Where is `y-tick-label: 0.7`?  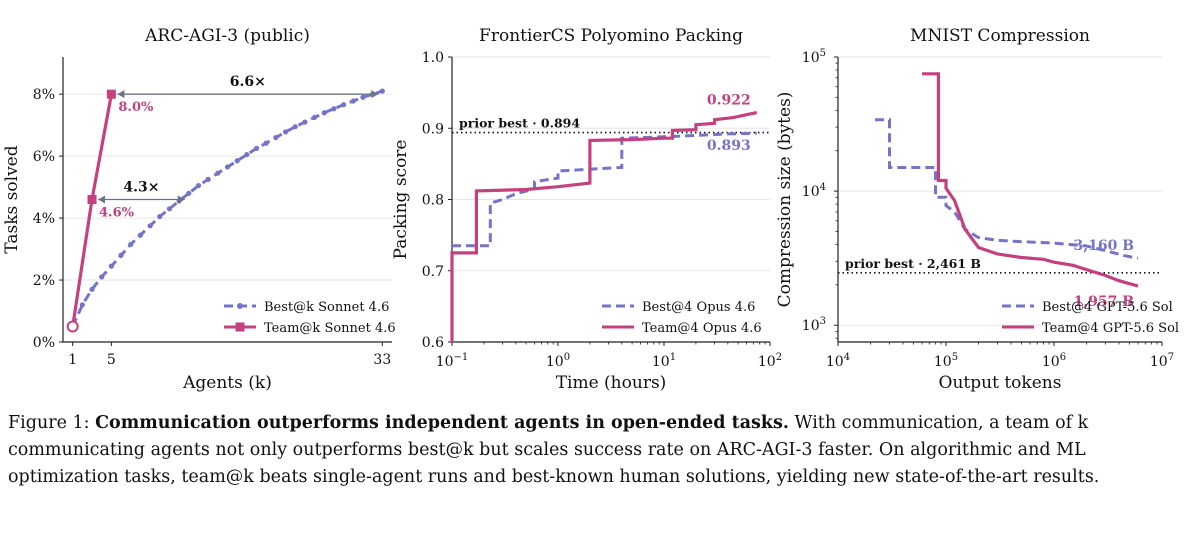
y-tick-label: 0.7 is located at coordinates (433, 272).